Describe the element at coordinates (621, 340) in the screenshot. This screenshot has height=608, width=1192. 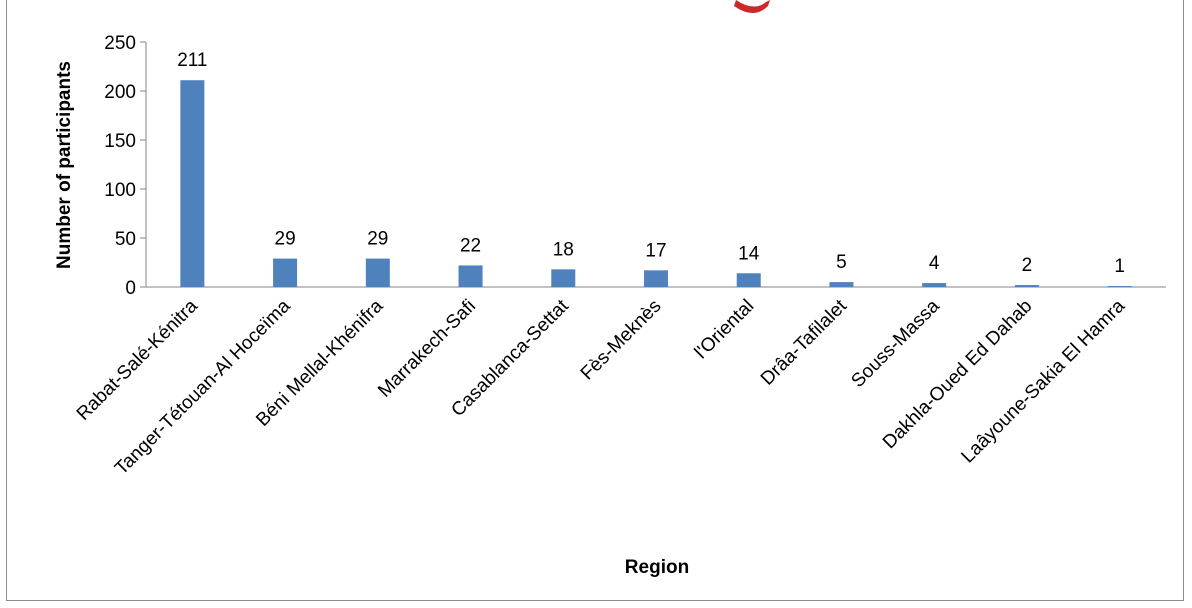
I see `category-label: Fès-Meknès` at that location.